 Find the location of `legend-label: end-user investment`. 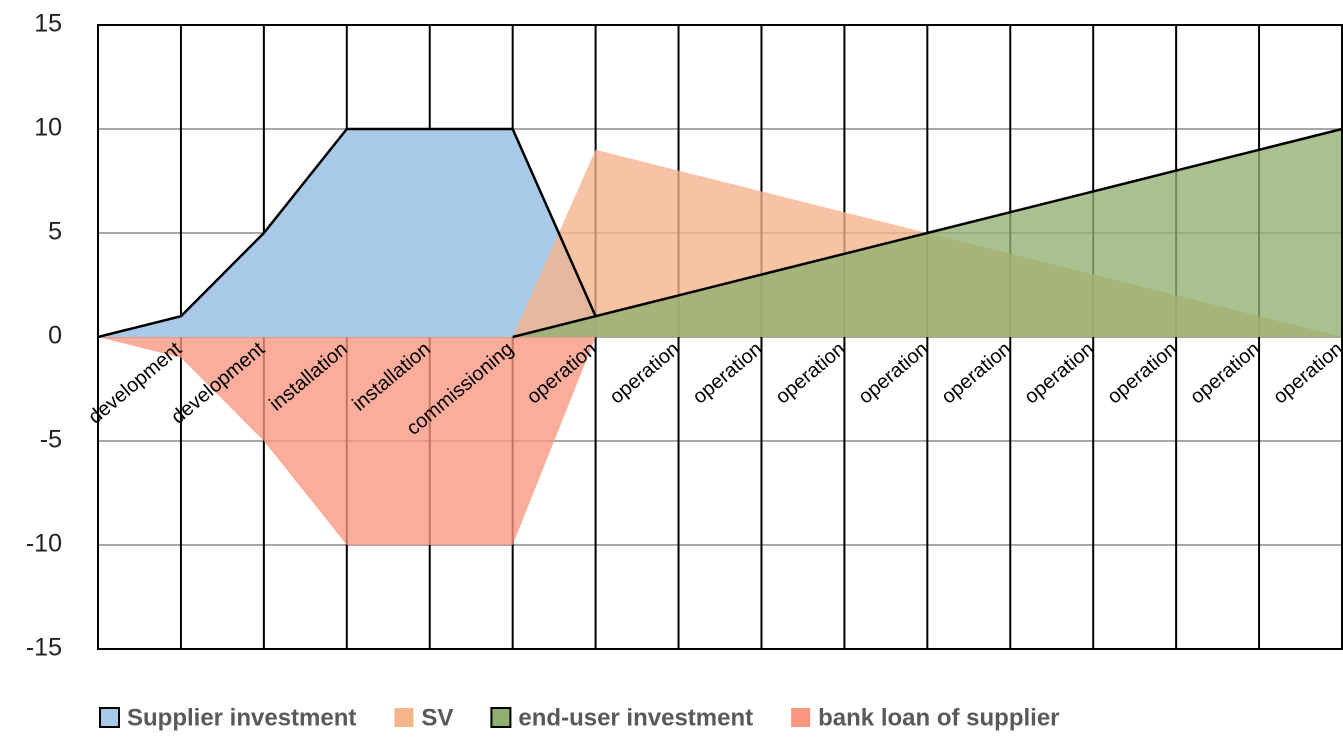

legend-label: end-user investment is located at coordinates (635, 717).